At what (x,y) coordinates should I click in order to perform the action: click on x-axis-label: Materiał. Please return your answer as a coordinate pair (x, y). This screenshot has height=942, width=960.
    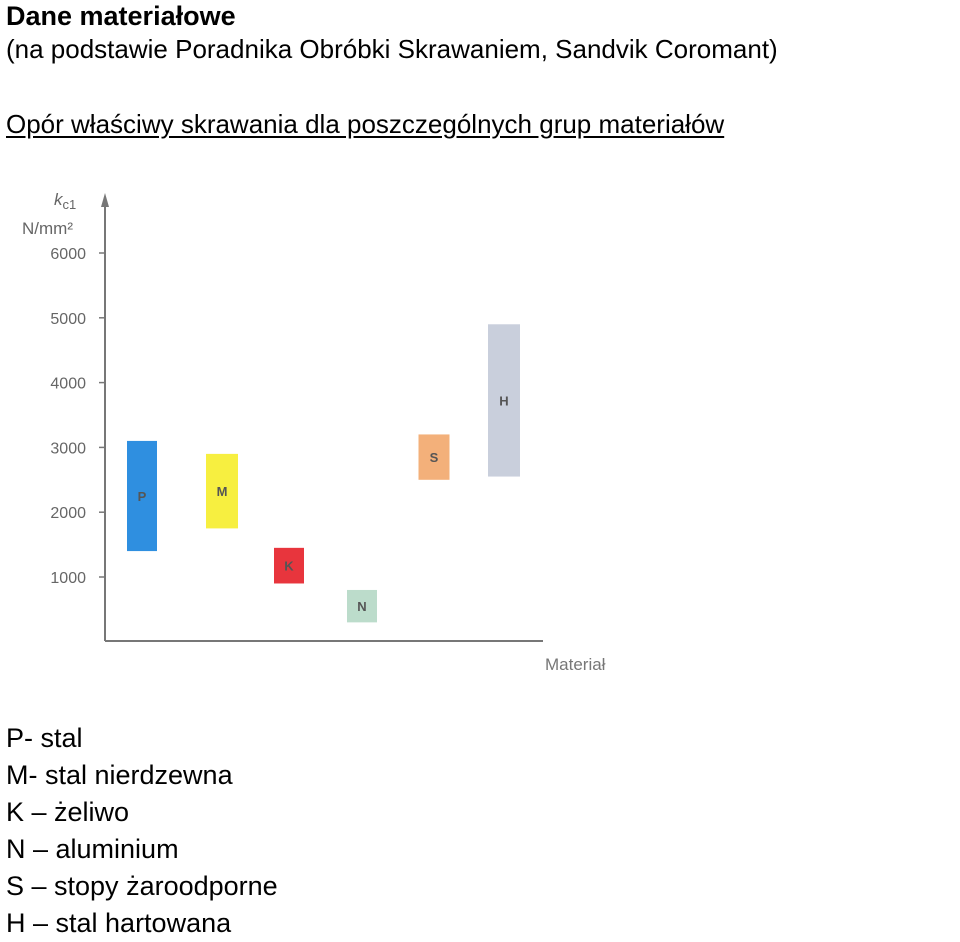
    Looking at the image, I should click on (575, 664).